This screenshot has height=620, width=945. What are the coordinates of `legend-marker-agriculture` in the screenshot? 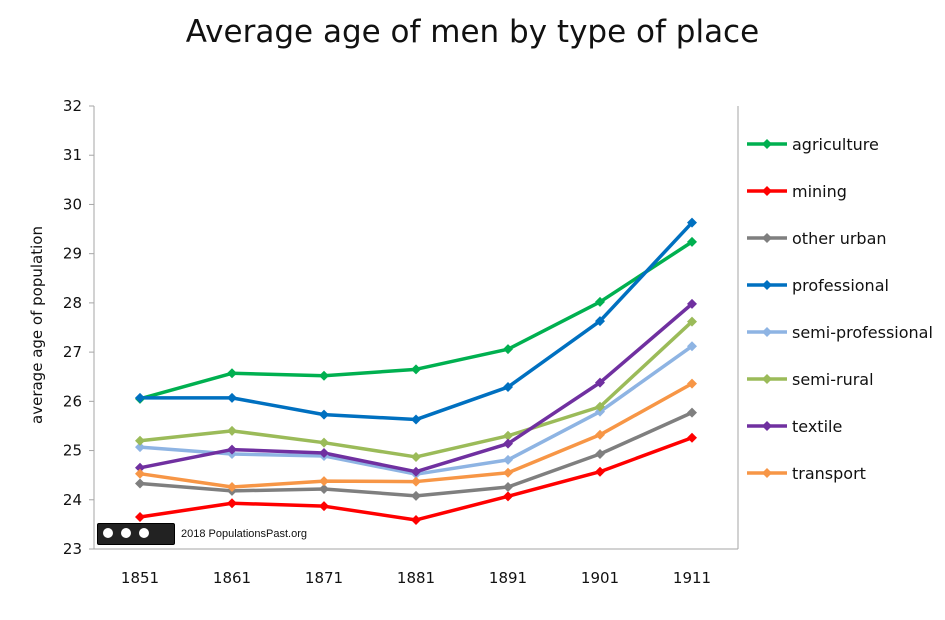 It's located at (767, 144).